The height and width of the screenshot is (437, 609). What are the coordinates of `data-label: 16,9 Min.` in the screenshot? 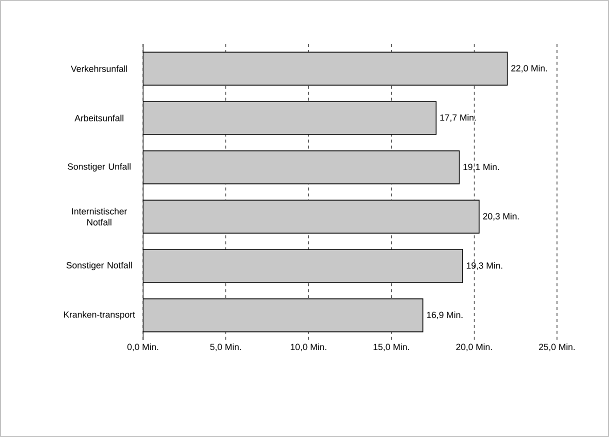 It's located at (444, 316).